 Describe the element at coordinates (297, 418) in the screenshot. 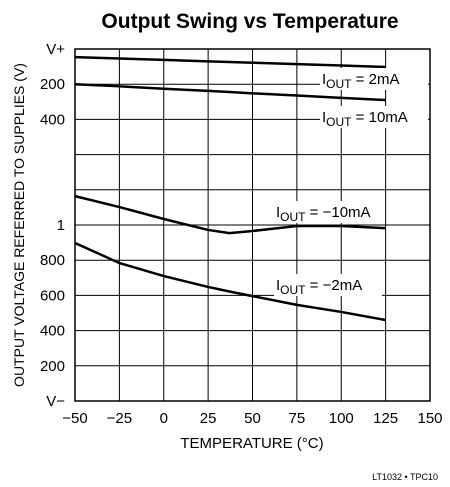

I see `x-tick-label: 75` at that location.